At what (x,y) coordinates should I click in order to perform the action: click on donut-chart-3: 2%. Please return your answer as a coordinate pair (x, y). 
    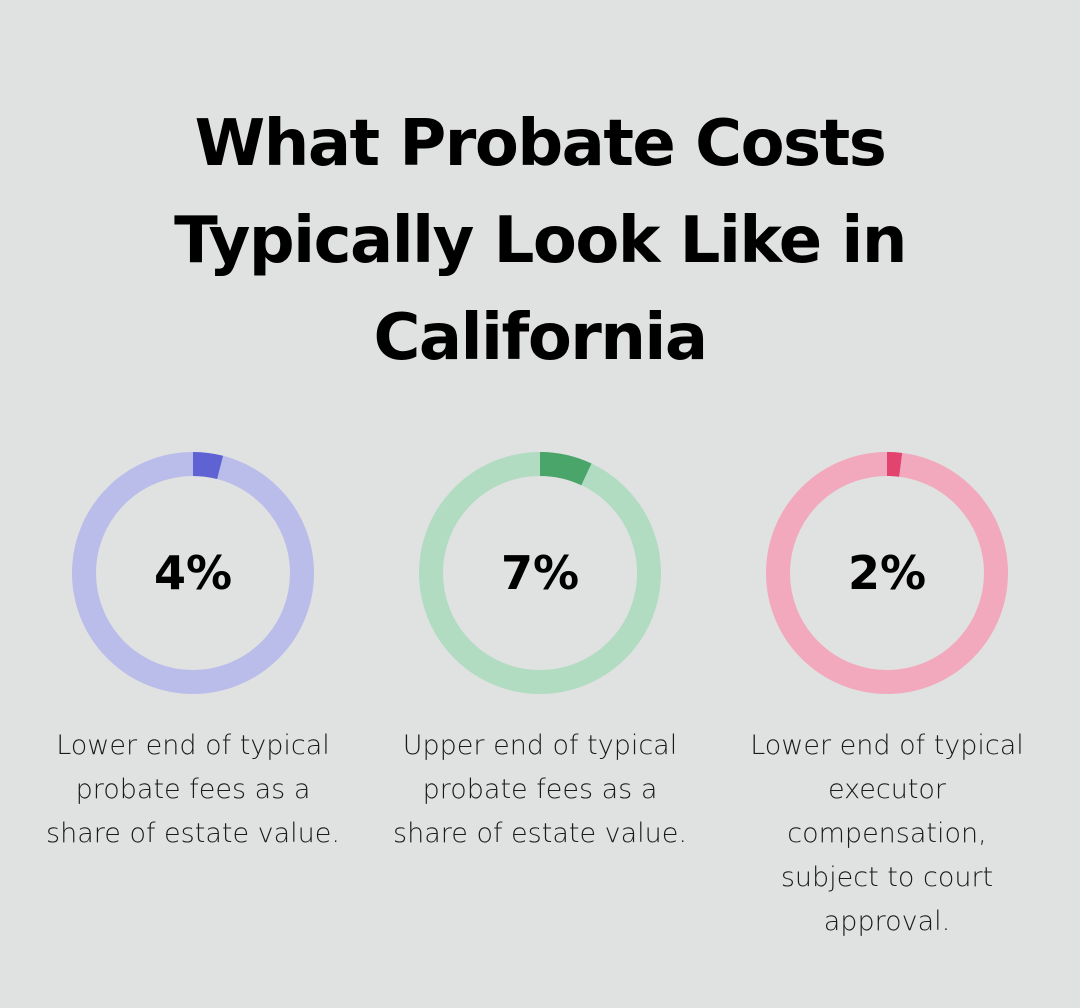
    Looking at the image, I should click on (887, 573).